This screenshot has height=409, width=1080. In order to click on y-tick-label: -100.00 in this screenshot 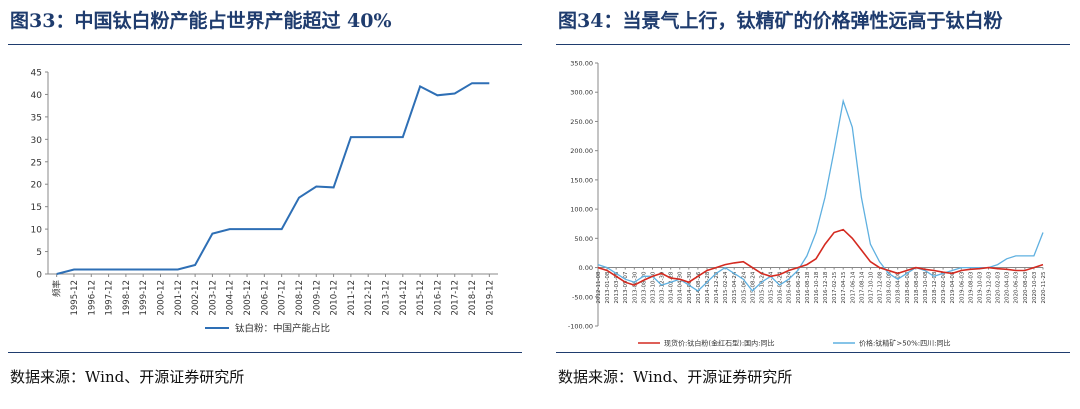, I will do `click(580, 327)`.